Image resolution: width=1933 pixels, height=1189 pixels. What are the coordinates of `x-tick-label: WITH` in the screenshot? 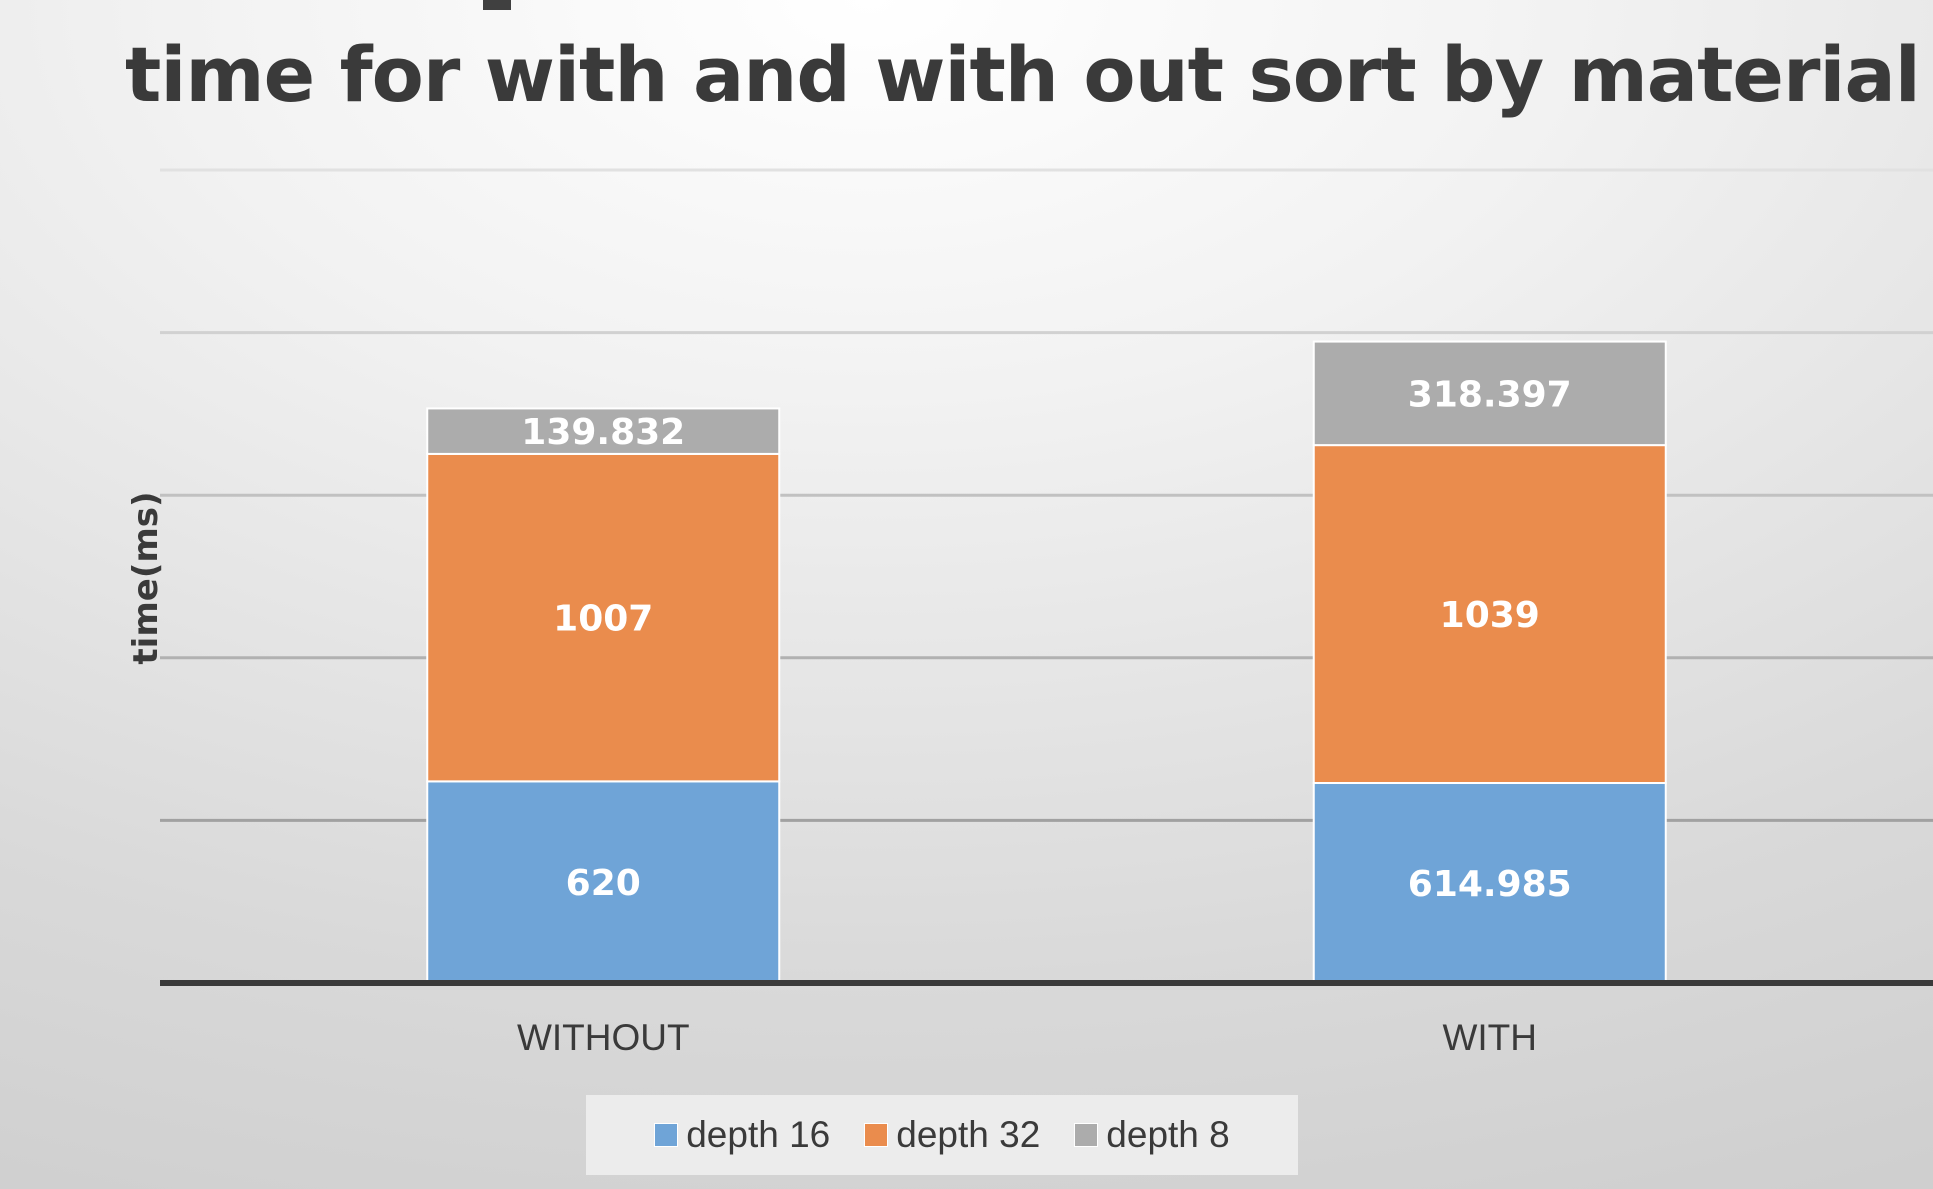 It's located at (1489, 1037).